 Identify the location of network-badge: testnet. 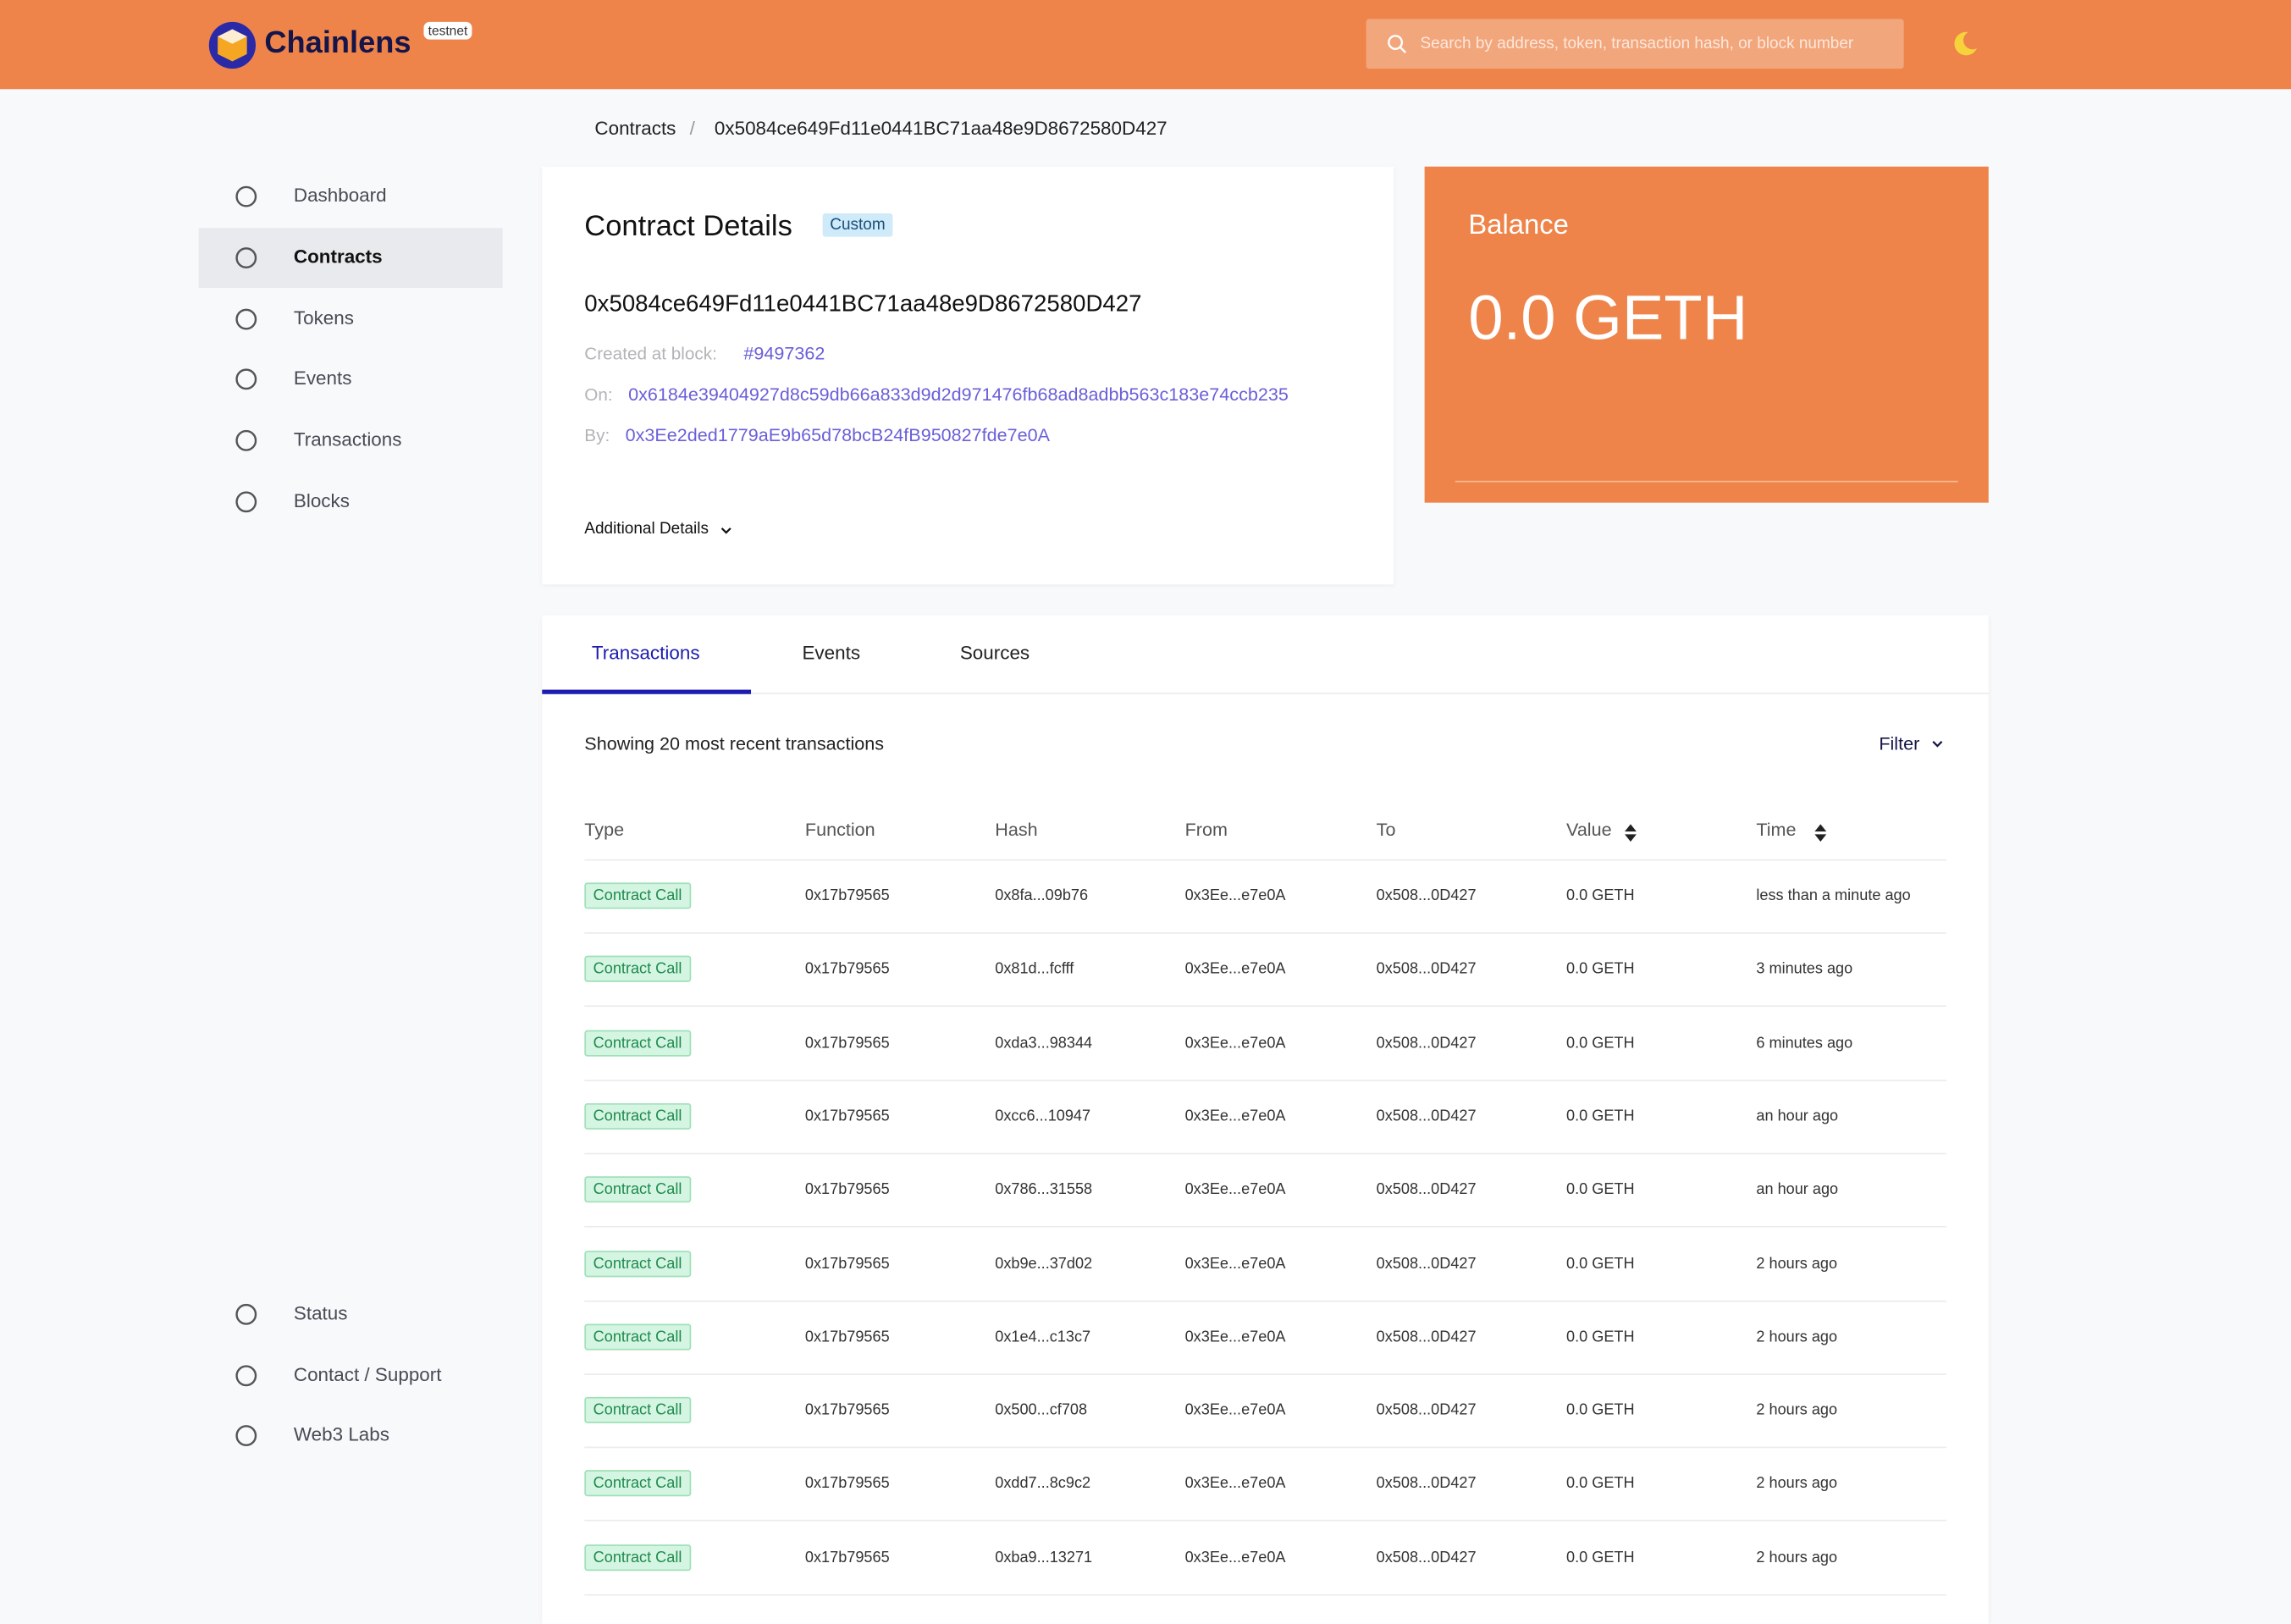
(447, 31).